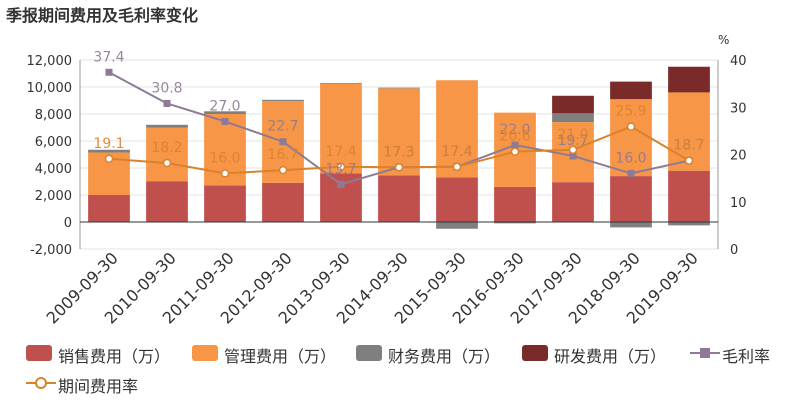 This screenshot has width=800, height=400. I want to click on data-label: 30.8, so click(166, 88).